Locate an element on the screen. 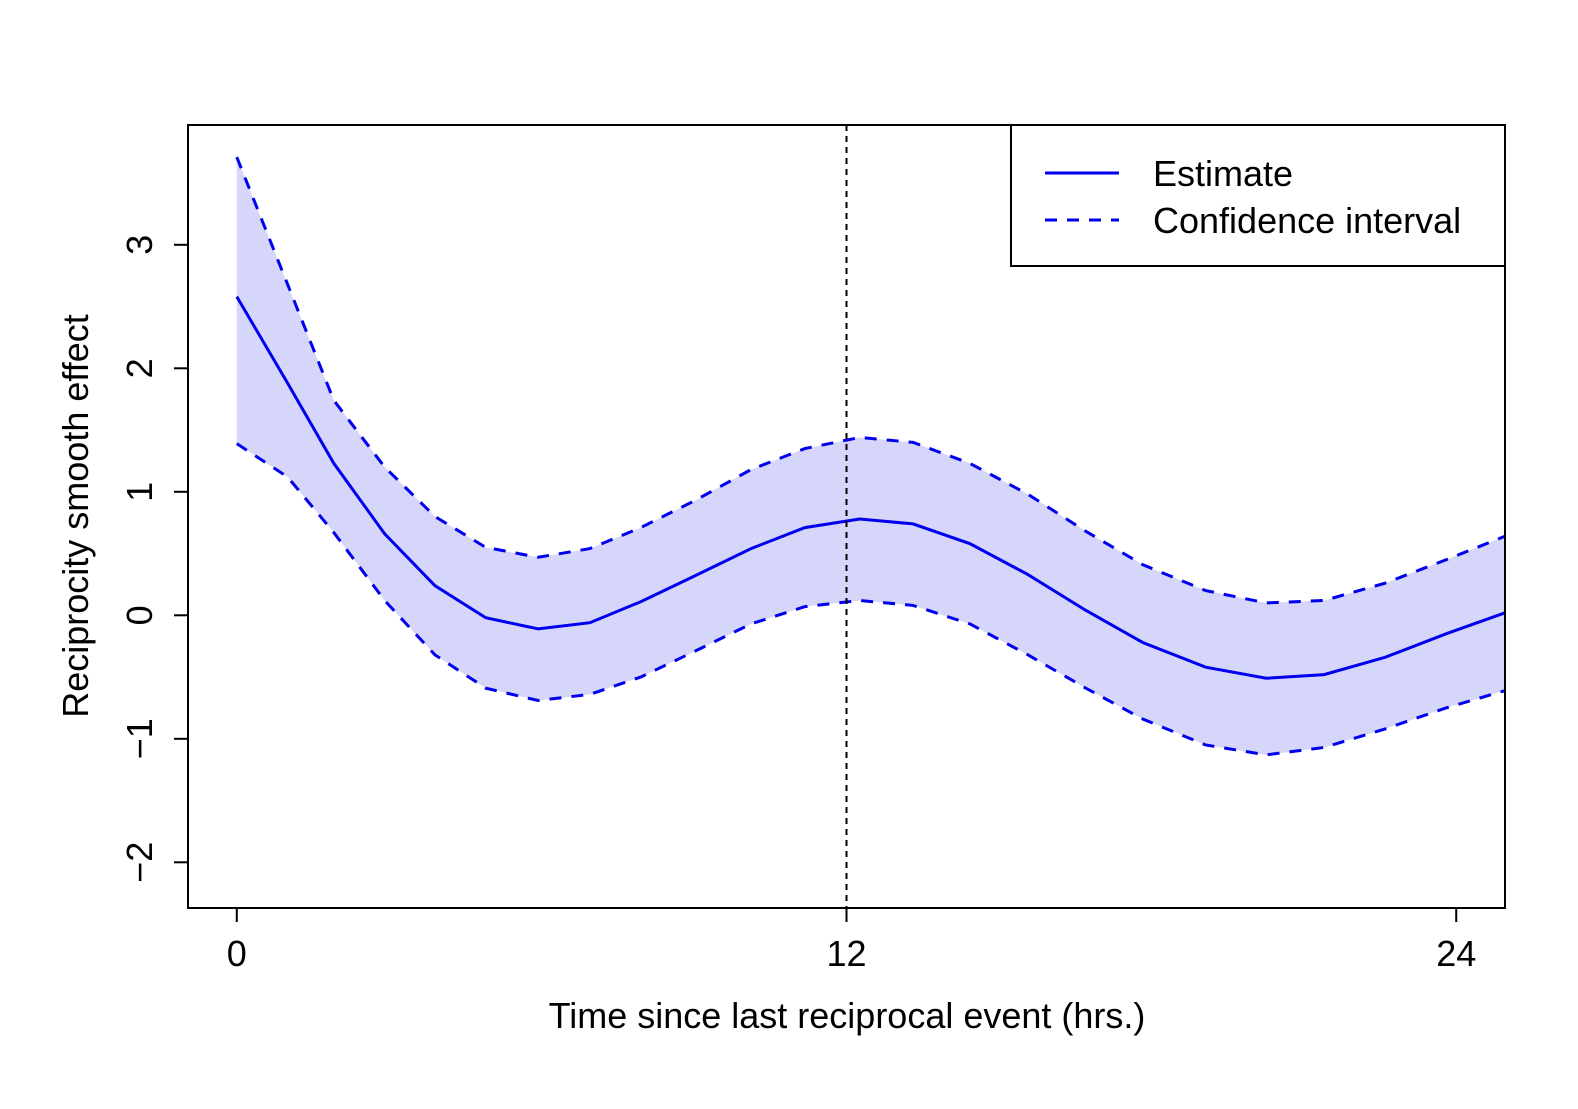 The width and height of the screenshot is (1578, 1109). y-tick-label: −2 is located at coordinates (139, 862).